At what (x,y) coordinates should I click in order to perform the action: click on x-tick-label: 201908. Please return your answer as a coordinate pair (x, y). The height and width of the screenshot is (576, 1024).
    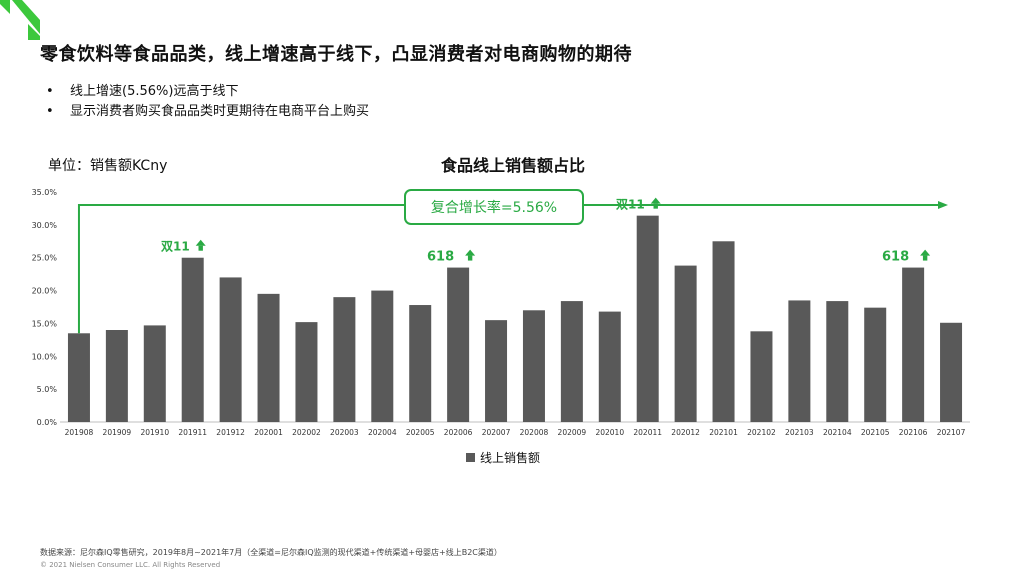
    Looking at the image, I should click on (79, 432).